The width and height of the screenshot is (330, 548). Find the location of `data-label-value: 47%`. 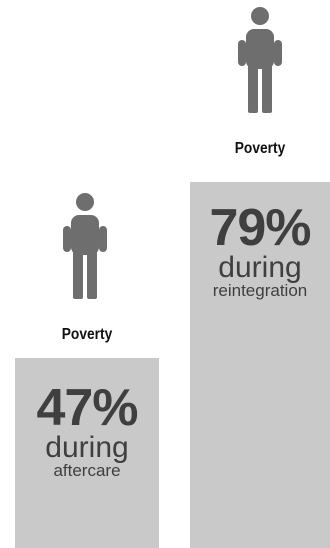

data-label-value: 47% is located at coordinates (87, 408).